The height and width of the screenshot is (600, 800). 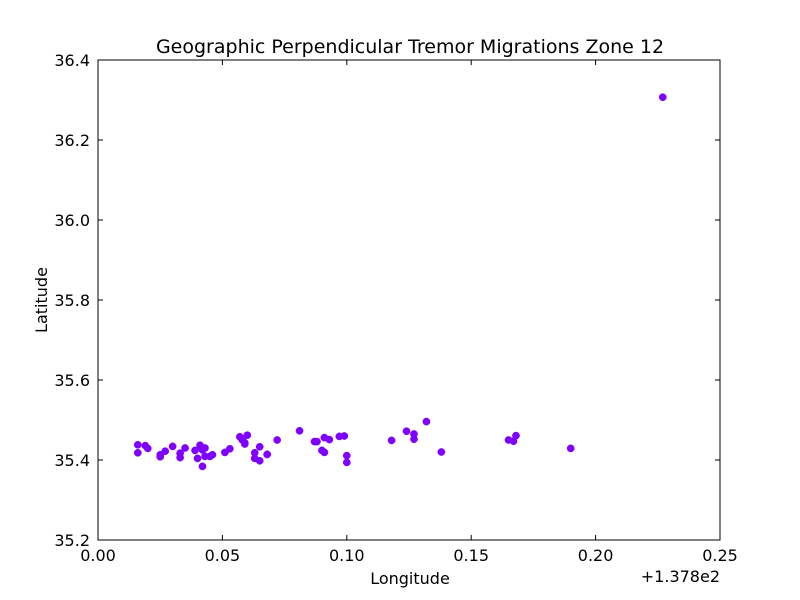 What do you see at coordinates (72, 140) in the screenshot?
I see `y-tick-label: 36.2` at bounding box center [72, 140].